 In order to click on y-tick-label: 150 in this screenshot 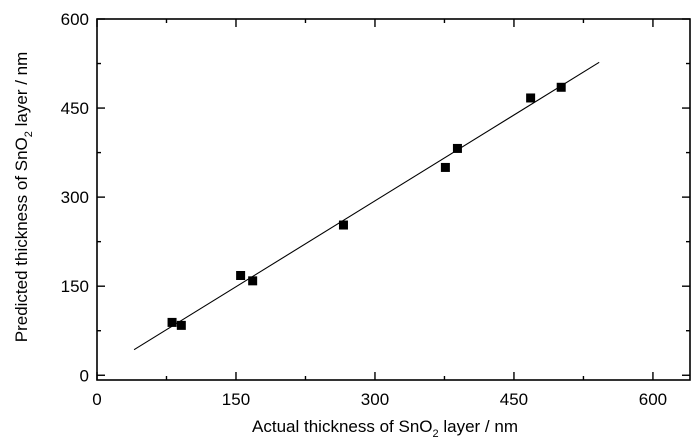, I will do `click(75, 286)`.